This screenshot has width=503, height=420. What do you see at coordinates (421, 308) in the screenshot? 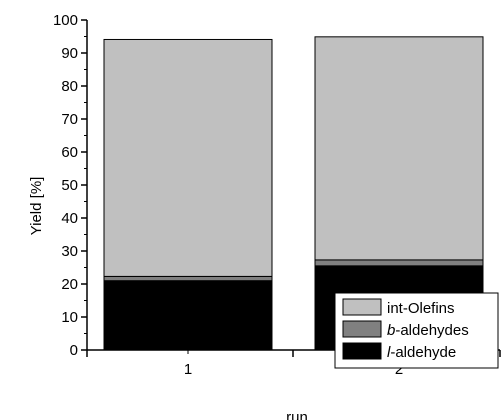
I see `legend-label-int-Olefins: int-Olefins` at bounding box center [421, 308].